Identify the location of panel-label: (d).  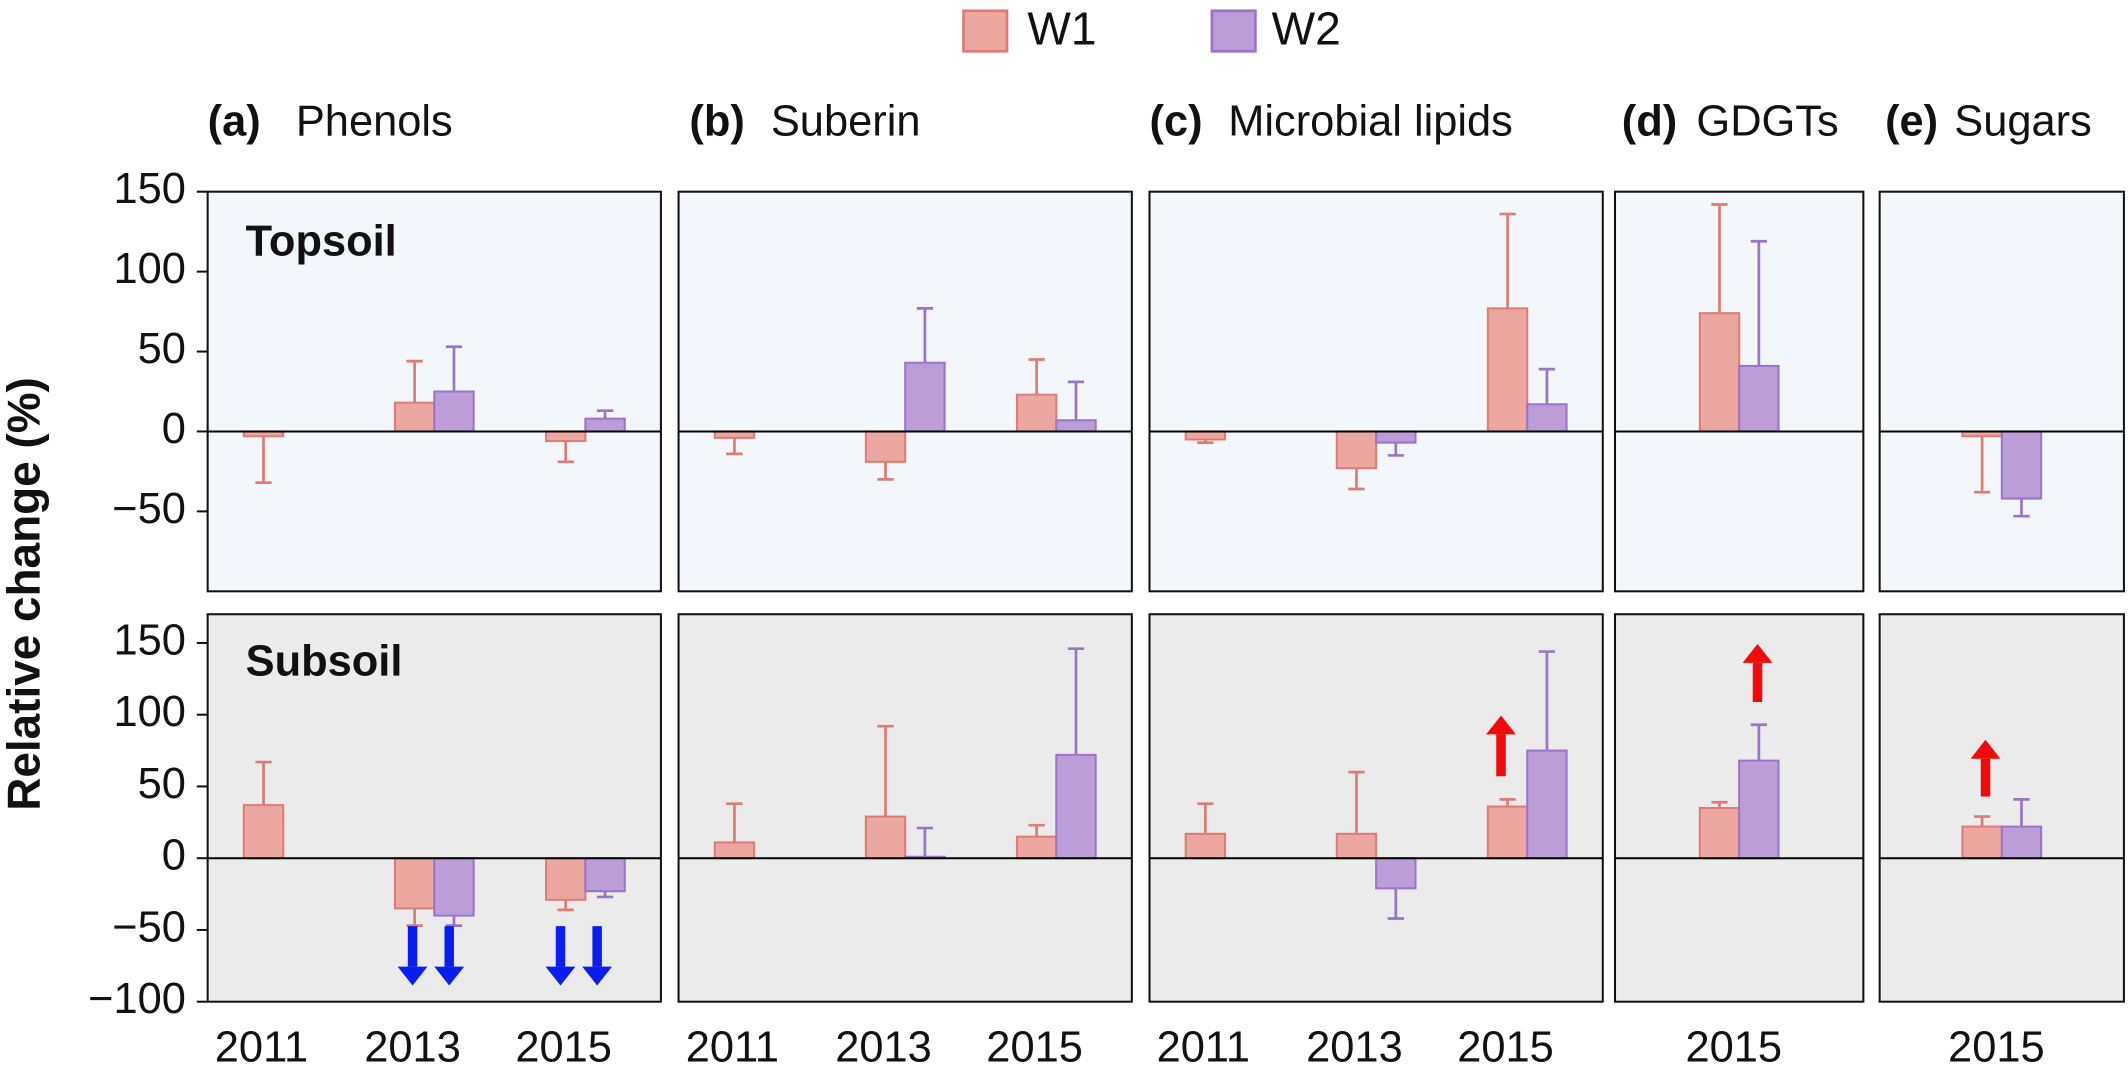
(1649, 122).